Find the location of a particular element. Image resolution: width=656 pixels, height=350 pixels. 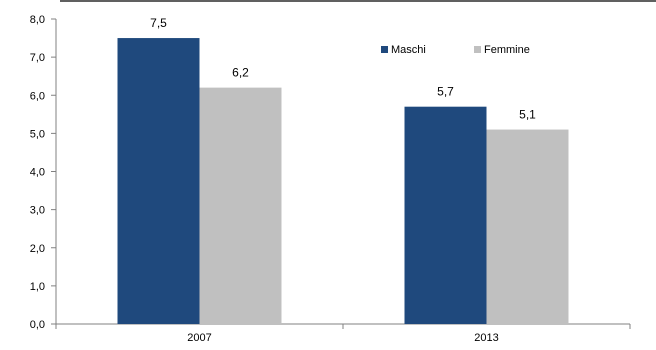

data-label: 5,1 is located at coordinates (527, 115).